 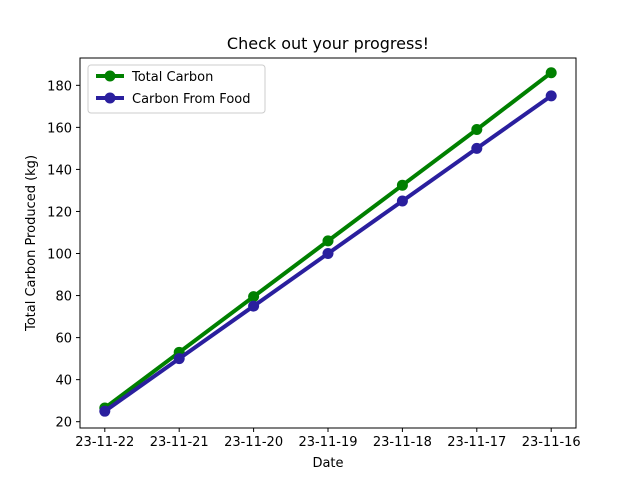 I want to click on y-tick-label: 100, so click(x=59, y=255).